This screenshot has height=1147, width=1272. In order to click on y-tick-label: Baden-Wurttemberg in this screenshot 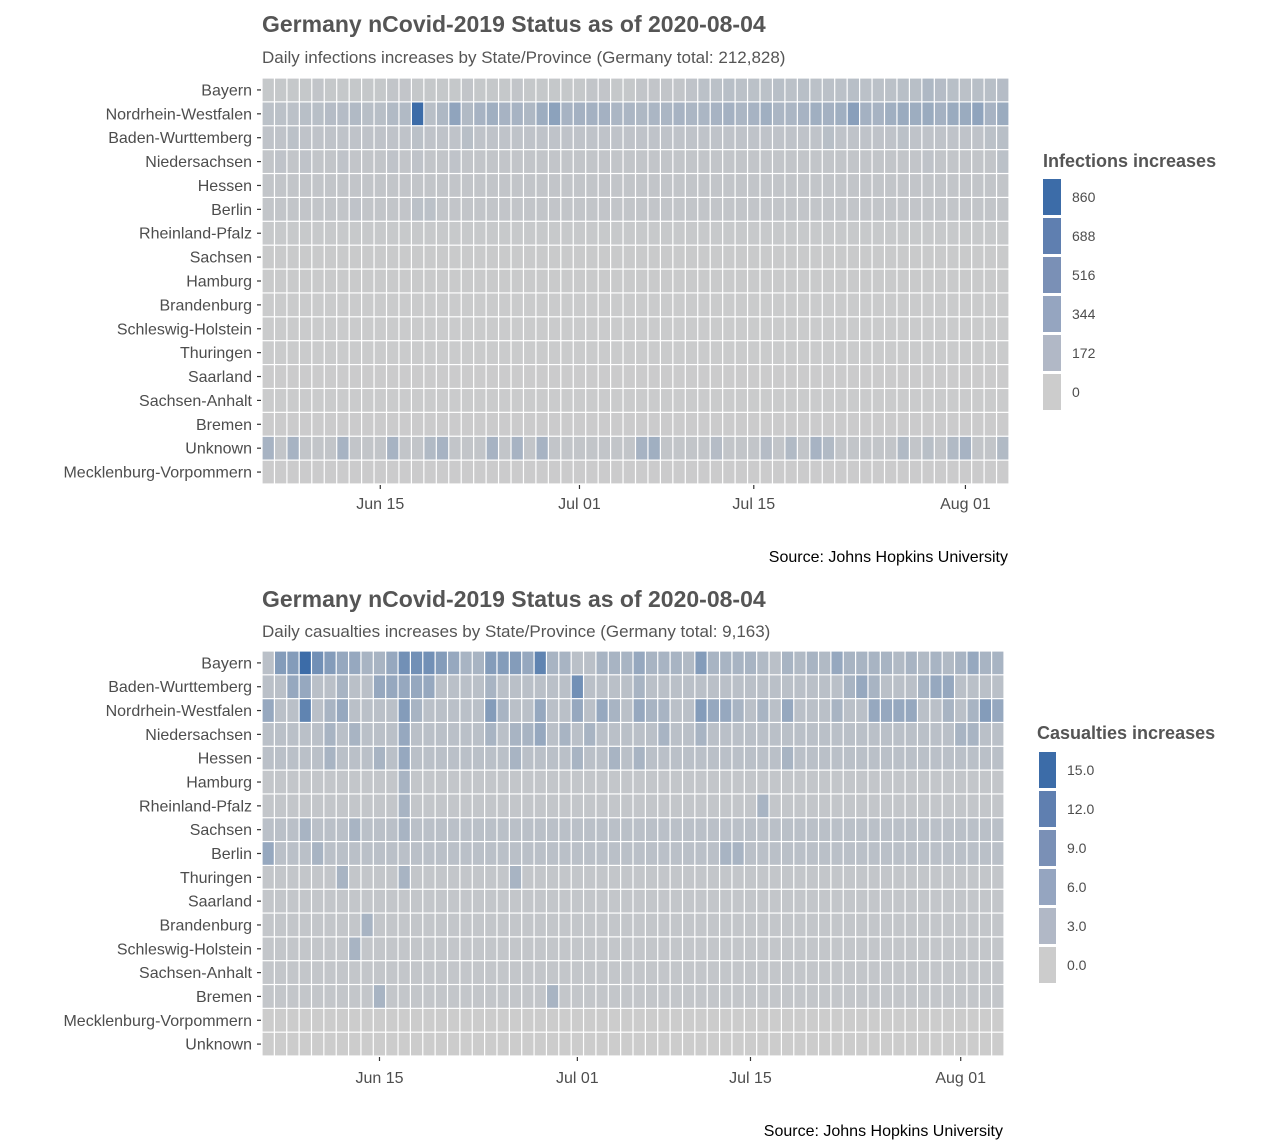, I will do `click(180, 138)`.